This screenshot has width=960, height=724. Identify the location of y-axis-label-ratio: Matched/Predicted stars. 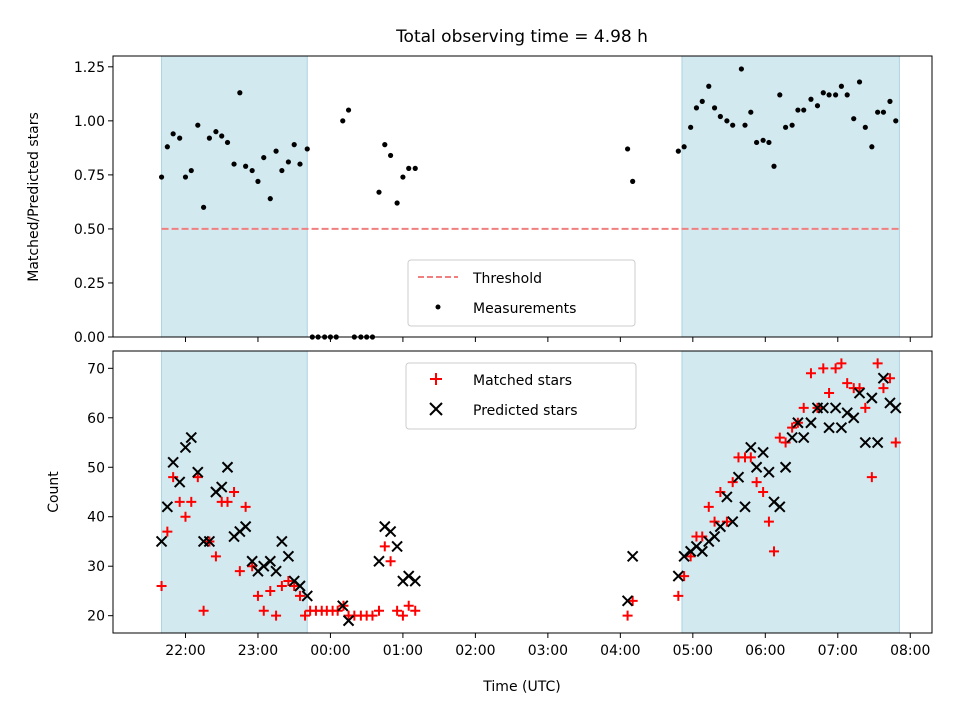
(34, 197).